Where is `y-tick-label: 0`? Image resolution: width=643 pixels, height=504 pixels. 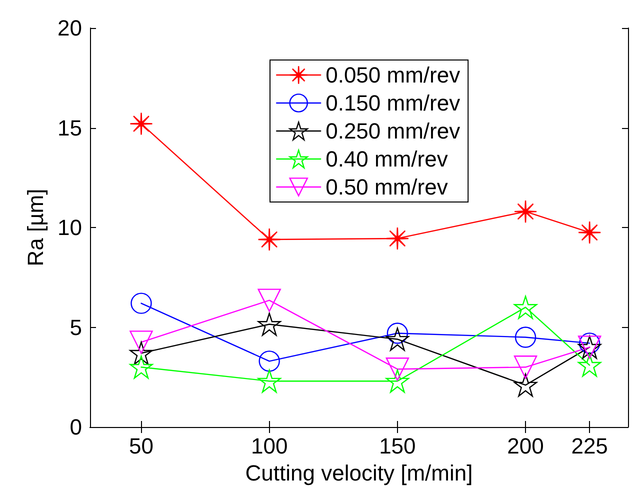 y-tick-label: 0 is located at coordinates (76, 427).